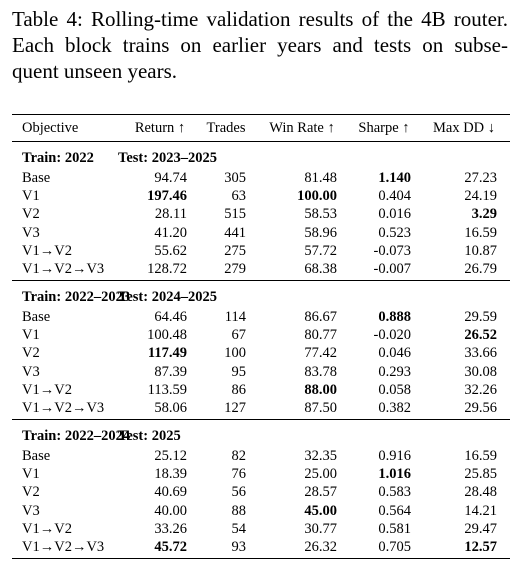  I want to click on table-cell: 29.47, so click(480, 528).